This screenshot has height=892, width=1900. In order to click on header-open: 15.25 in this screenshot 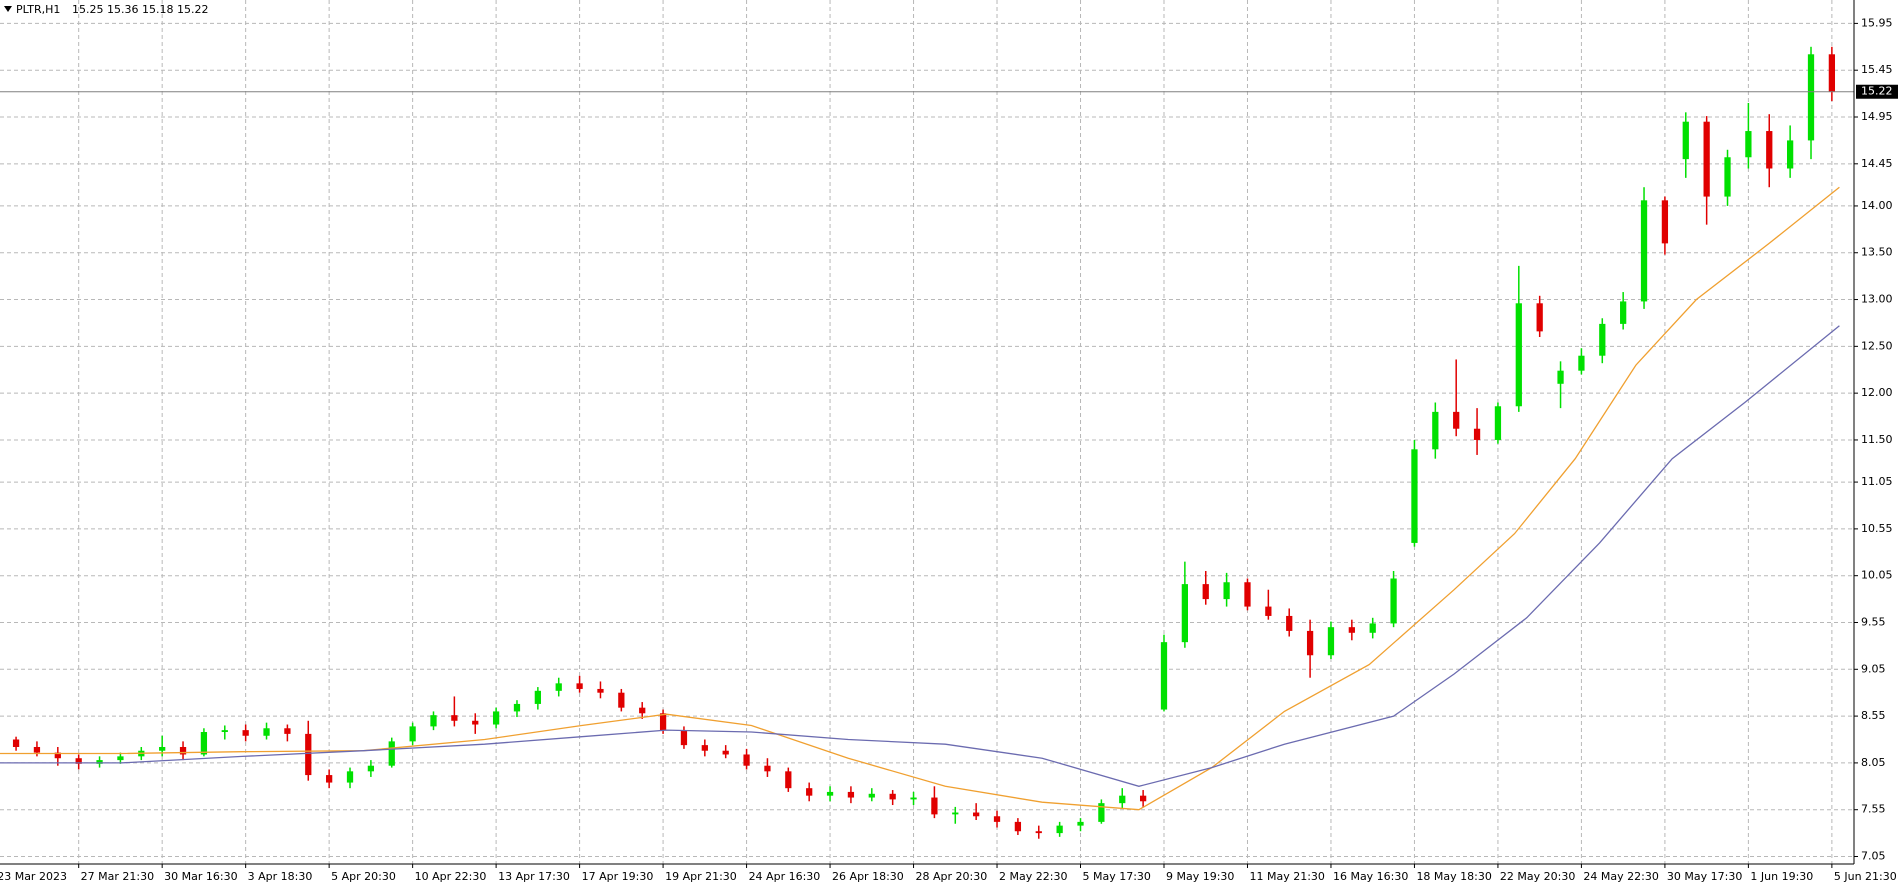, I will do `click(88, 9)`.